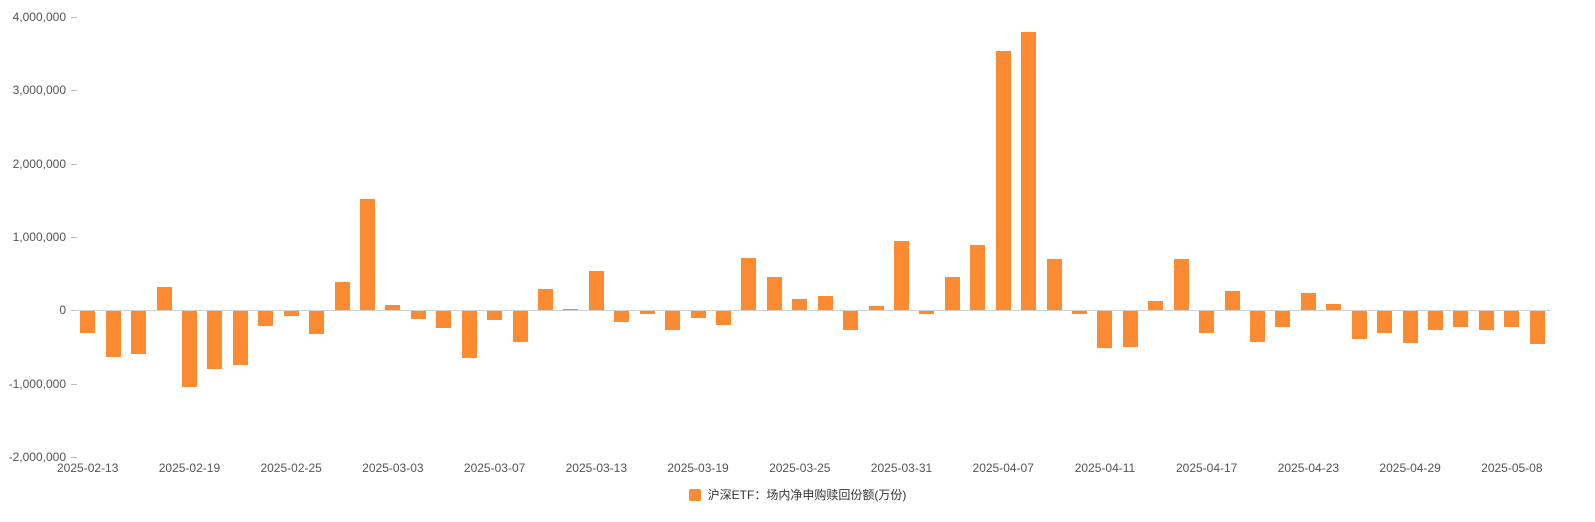 Image resolution: width=1595 pixels, height=522 pixels. I want to click on x-axis-label: 2025-03-19, so click(698, 468).